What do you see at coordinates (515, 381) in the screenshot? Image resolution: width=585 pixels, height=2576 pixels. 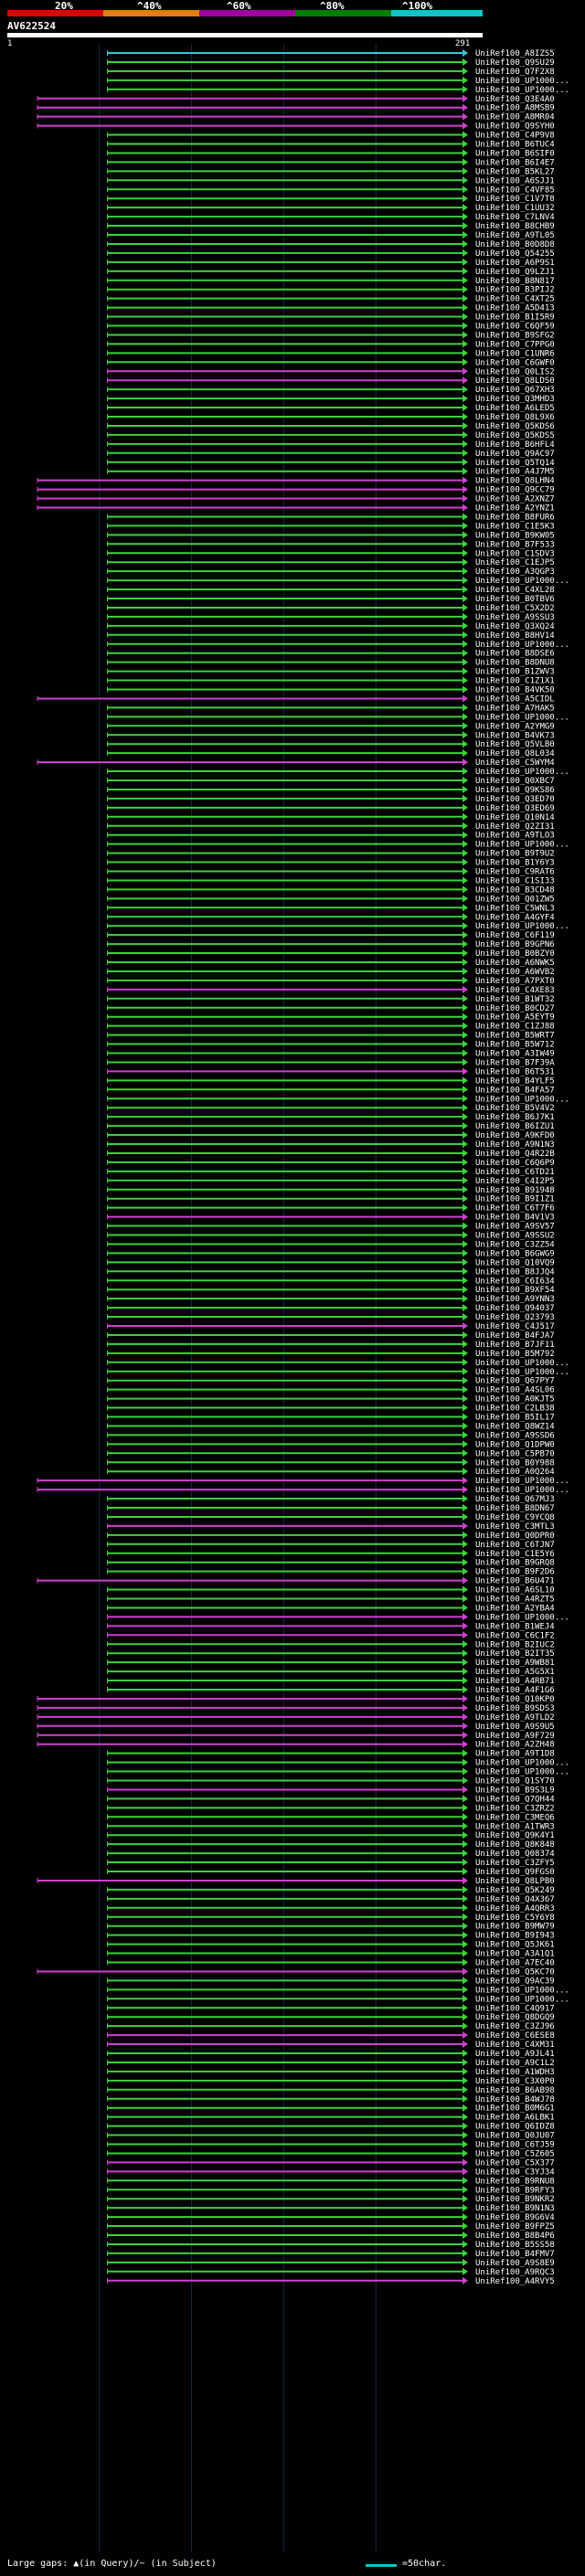 I see `hit-label: UniRef100_Q8LDS0` at bounding box center [515, 381].